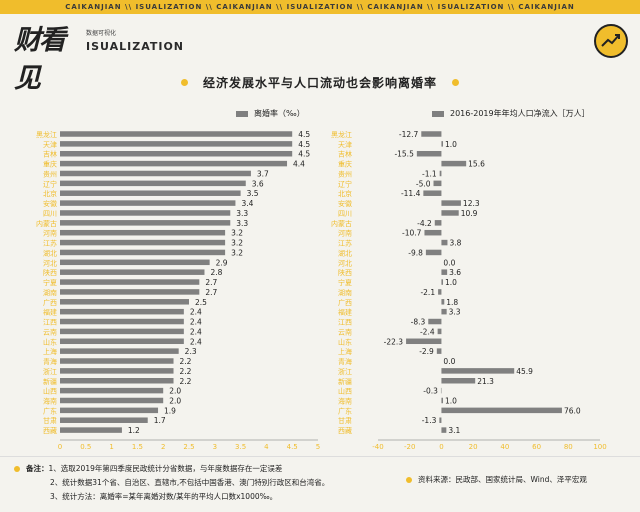 The height and width of the screenshot is (512, 640). What do you see at coordinates (345, 154) in the screenshot?
I see `right-category-label: 吉林` at bounding box center [345, 154].